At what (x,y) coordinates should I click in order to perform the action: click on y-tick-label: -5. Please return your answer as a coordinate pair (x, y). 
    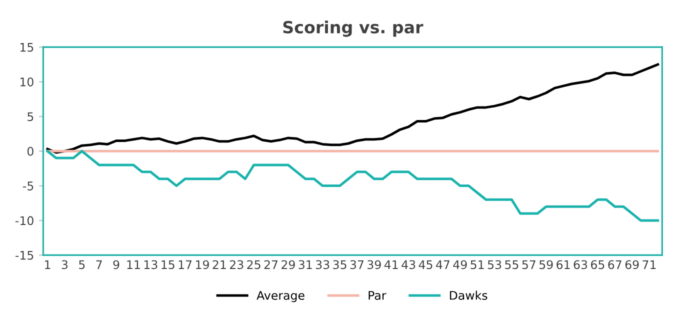
    Looking at the image, I should click on (28, 186).